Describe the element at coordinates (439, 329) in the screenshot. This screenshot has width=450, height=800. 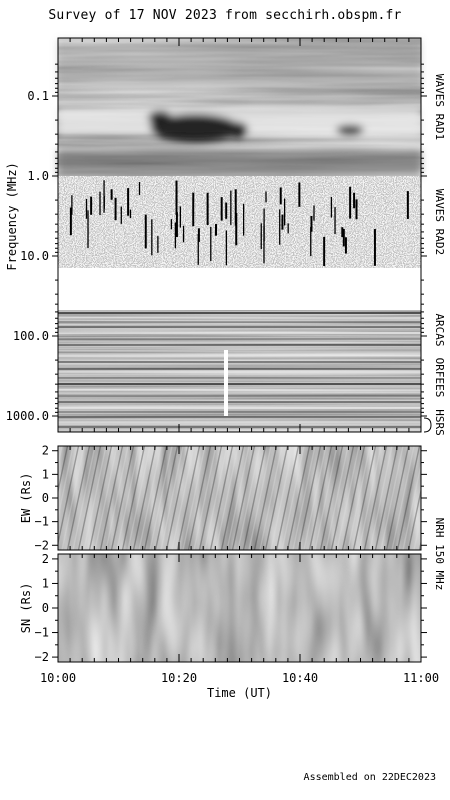
I see `band-label: ARCAS` at that location.